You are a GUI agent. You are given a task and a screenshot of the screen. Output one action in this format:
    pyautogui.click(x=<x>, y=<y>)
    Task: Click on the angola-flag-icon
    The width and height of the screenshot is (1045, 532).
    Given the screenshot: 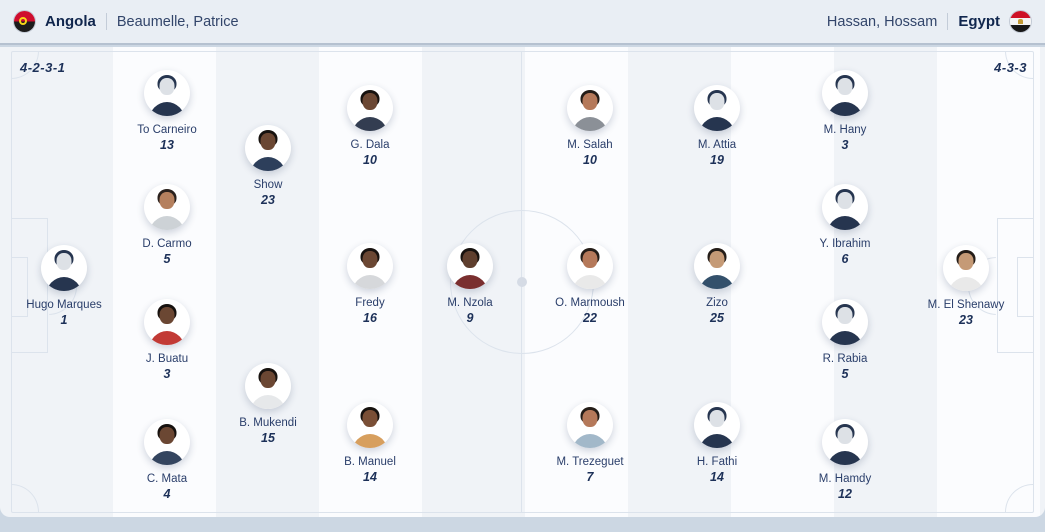 What is the action you would take?
    pyautogui.click(x=24, y=21)
    